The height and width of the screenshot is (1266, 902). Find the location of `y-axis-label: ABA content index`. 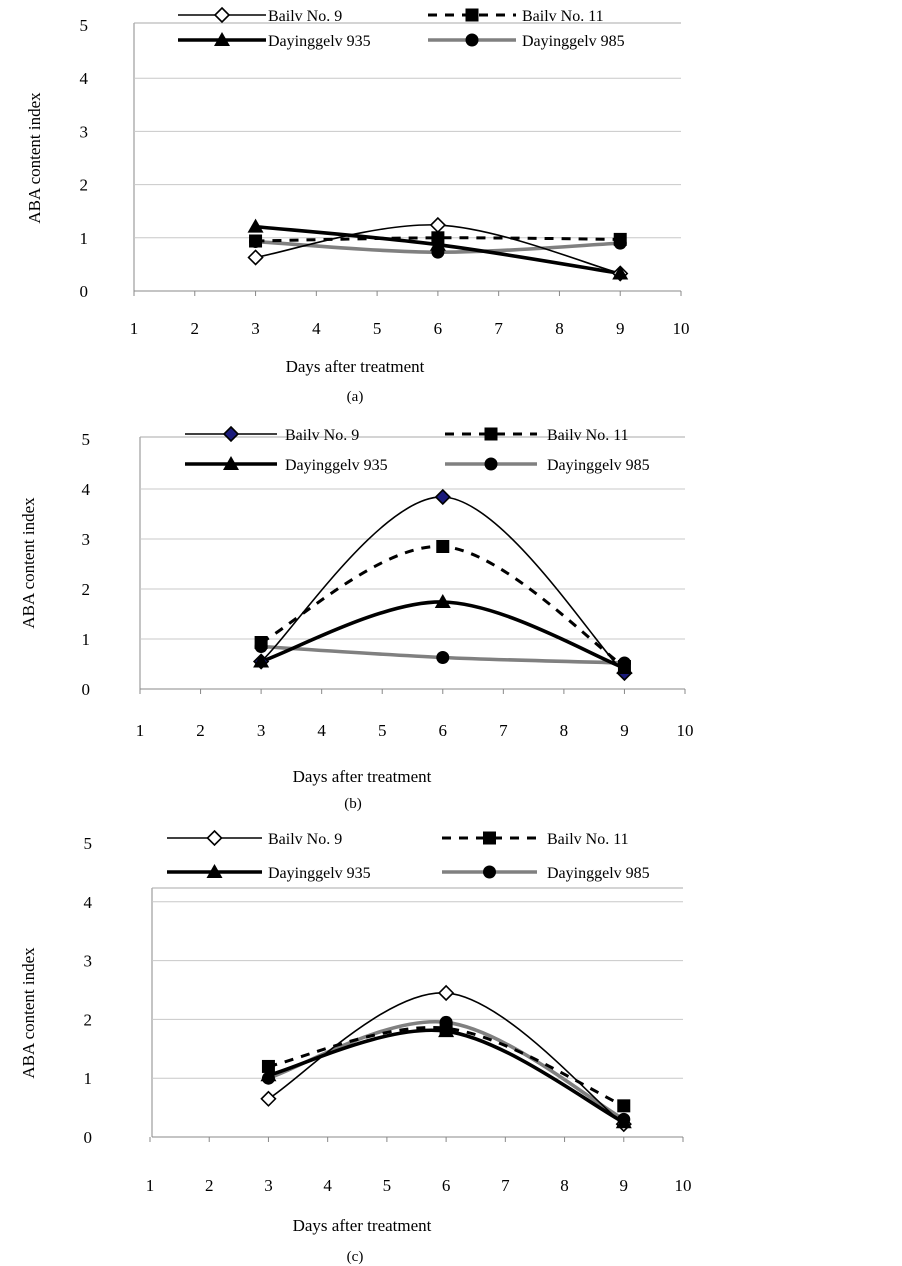

y-axis-label: ABA content index is located at coordinates (28, 1013).